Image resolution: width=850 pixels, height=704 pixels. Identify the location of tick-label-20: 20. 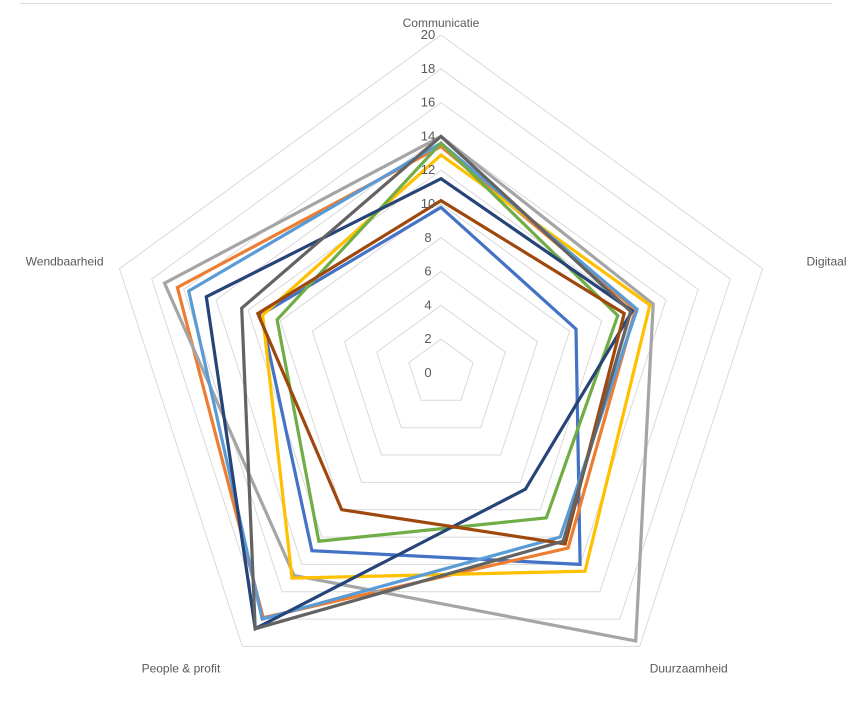
(428, 34).